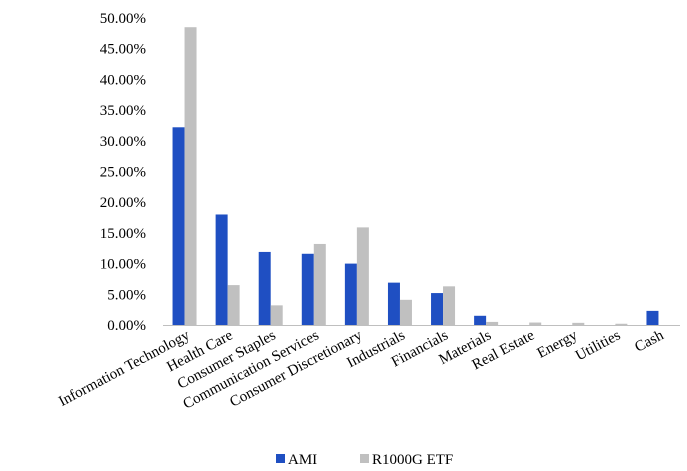  What do you see at coordinates (123, 111) in the screenshot?
I see `y-tick-label: 35.00%` at bounding box center [123, 111].